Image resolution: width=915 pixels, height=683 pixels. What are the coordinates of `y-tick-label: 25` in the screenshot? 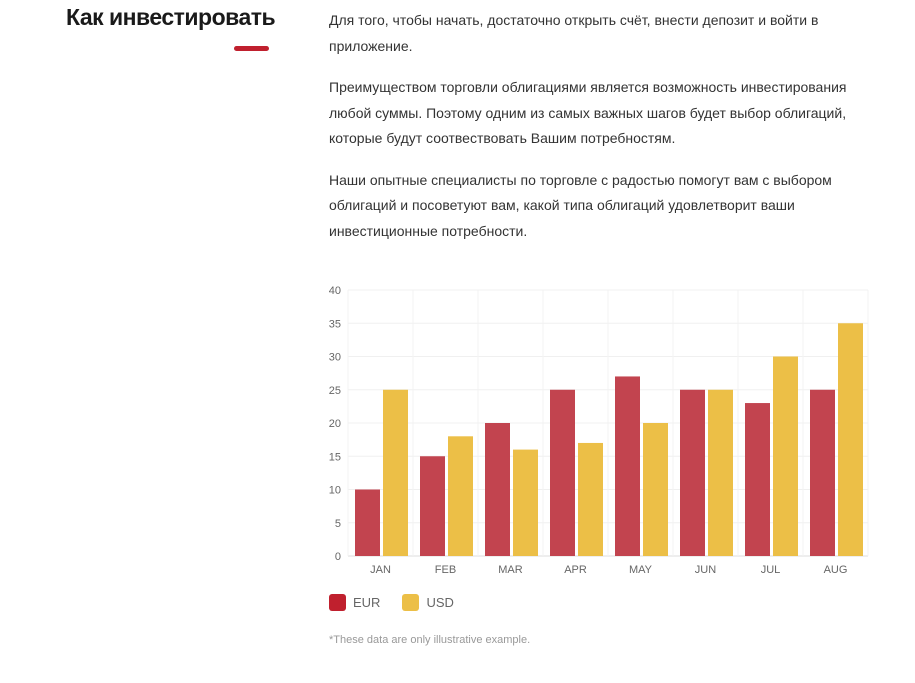 It's located at (335, 391).